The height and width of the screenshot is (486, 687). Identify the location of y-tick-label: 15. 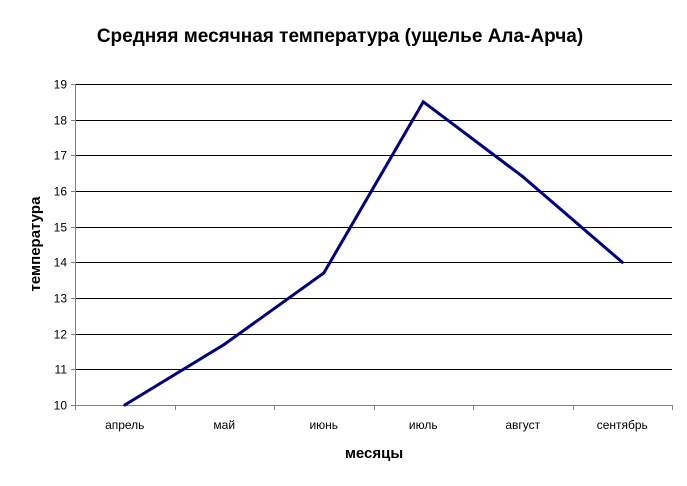
(61, 228).